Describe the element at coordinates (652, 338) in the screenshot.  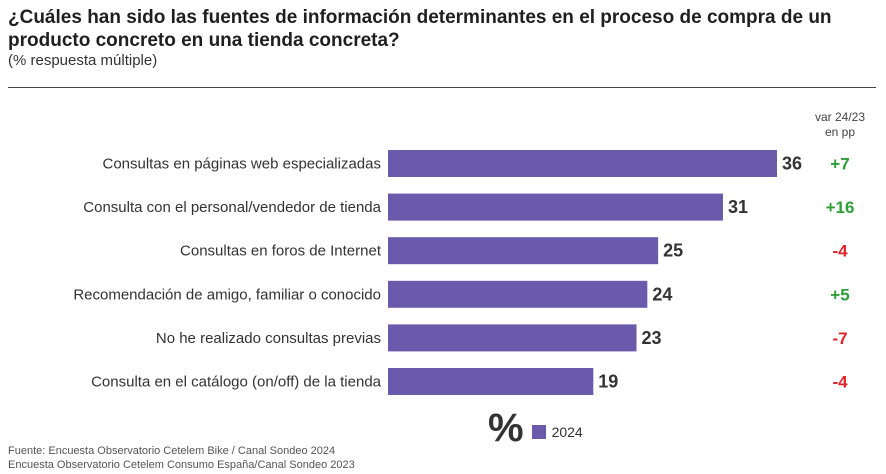
I see `data-label: 23` at that location.